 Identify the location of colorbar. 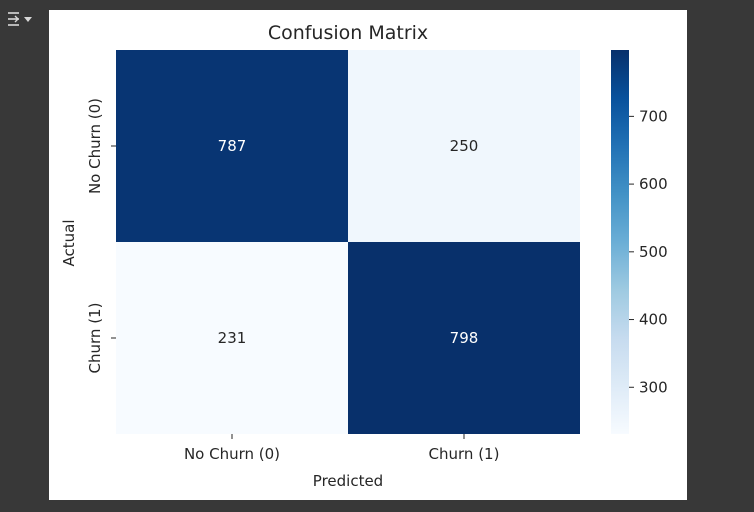
(620, 242).